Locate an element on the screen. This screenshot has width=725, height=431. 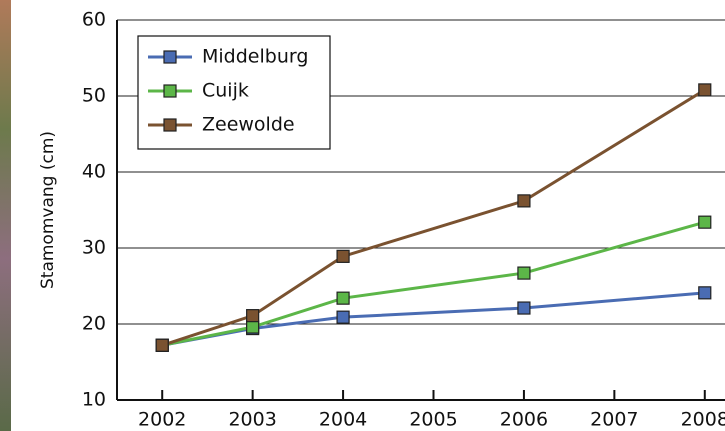
x-tick-label: 2008 is located at coordinates (703, 420).